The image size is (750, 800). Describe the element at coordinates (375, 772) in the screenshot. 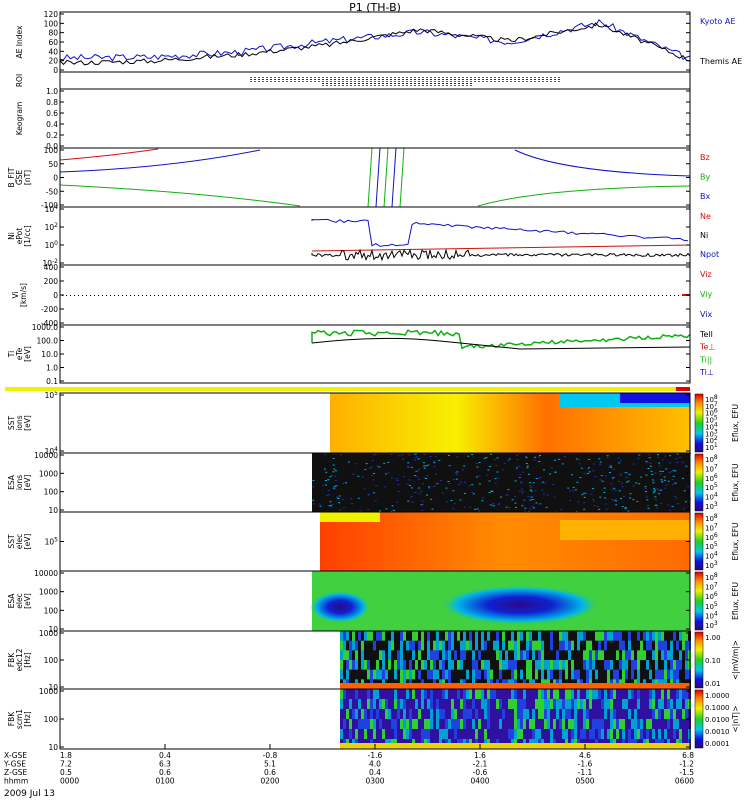

I see `x-tick-label: 0.4` at that location.